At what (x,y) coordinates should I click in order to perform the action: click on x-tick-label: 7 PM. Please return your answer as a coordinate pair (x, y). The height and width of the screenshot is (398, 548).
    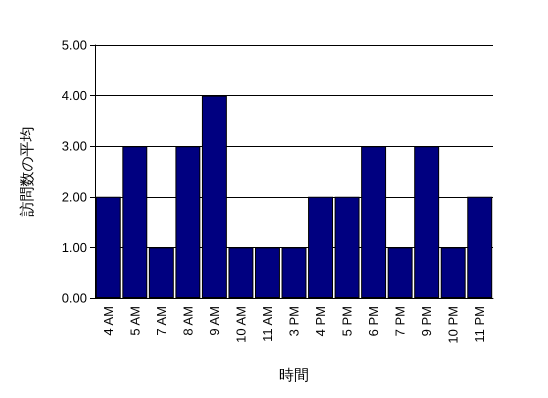
    Looking at the image, I should click on (400, 321).